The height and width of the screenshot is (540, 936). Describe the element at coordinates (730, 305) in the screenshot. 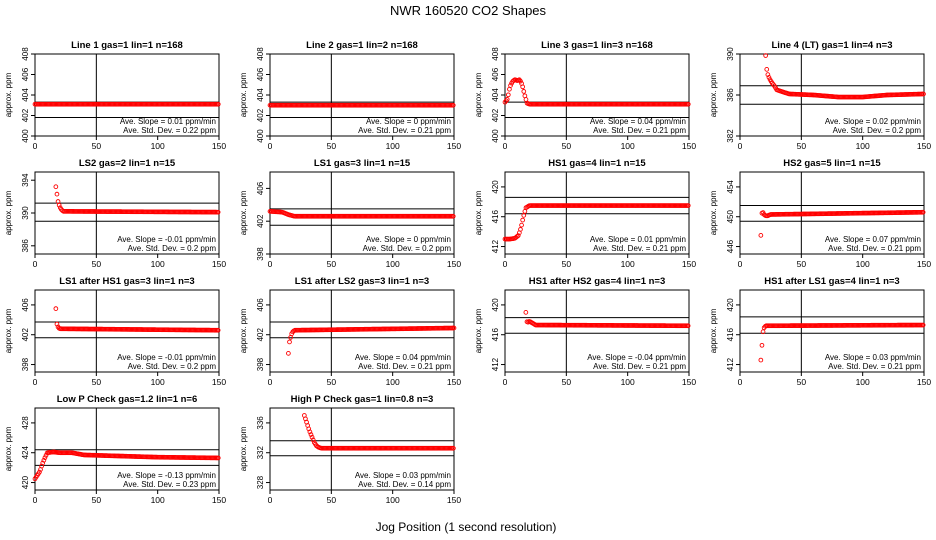

I see `y-tick-label: 420` at that location.